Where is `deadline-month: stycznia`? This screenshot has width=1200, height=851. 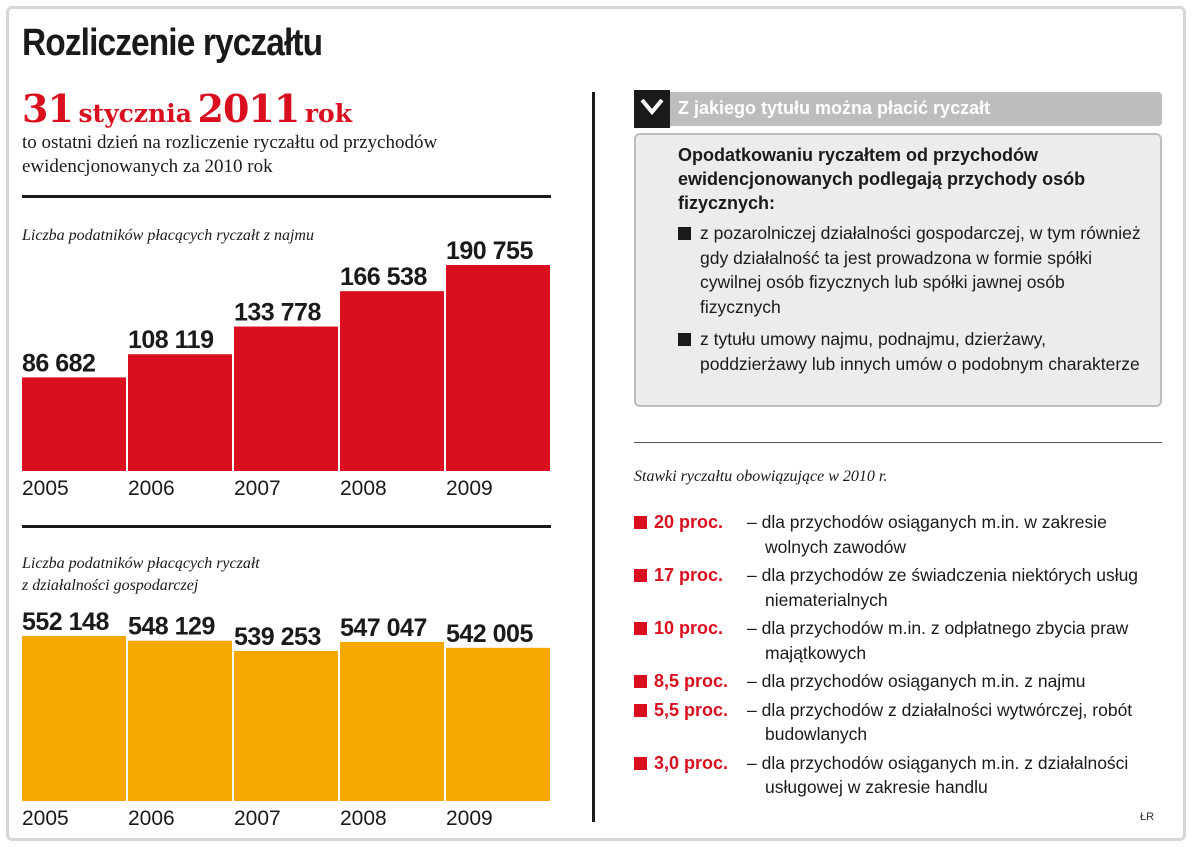 deadline-month: stycznia is located at coordinates (135, 113).